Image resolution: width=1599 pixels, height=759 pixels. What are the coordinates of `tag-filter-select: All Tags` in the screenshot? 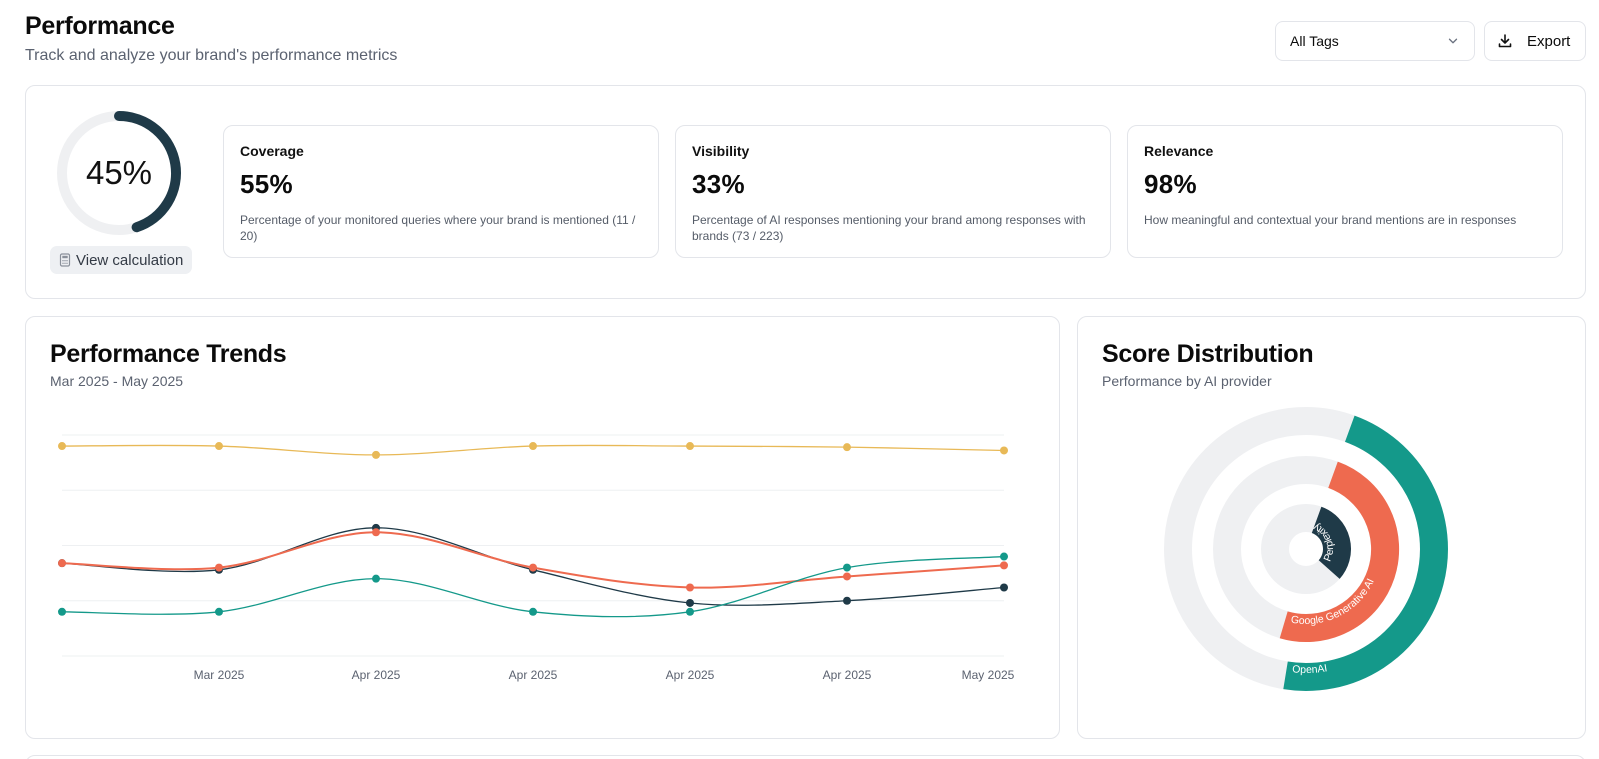 It's located at (1375, 41).